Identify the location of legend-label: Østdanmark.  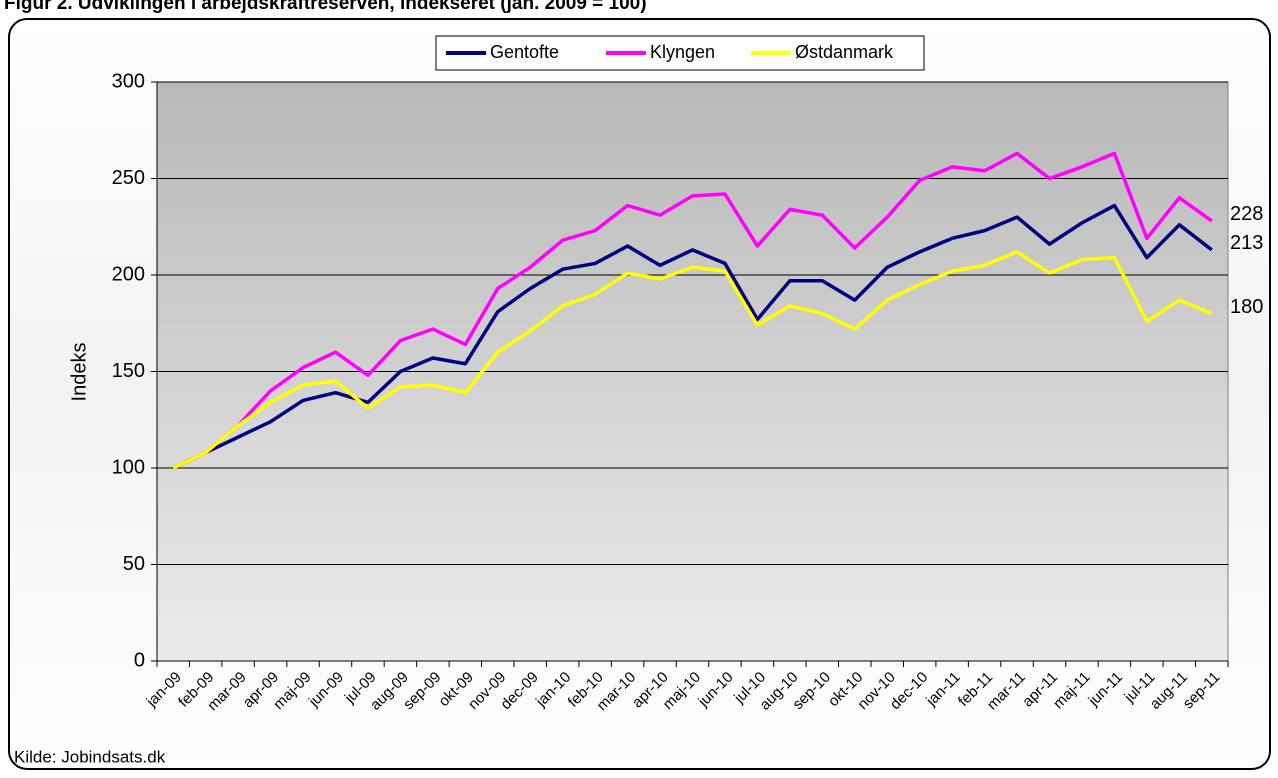
(844, 52).